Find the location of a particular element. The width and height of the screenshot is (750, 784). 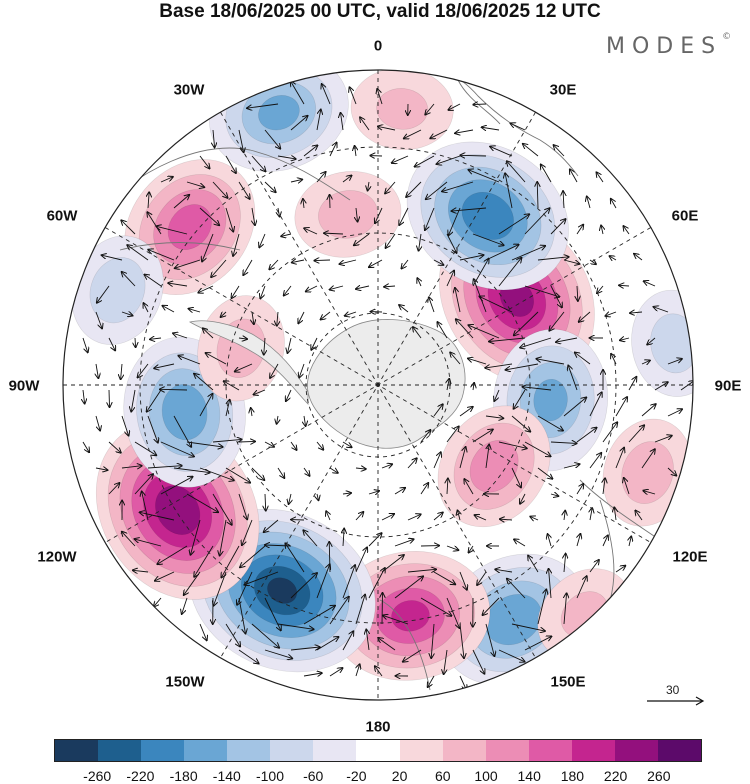

lon-label-120w: 120W is located at coordinates (56, 557).